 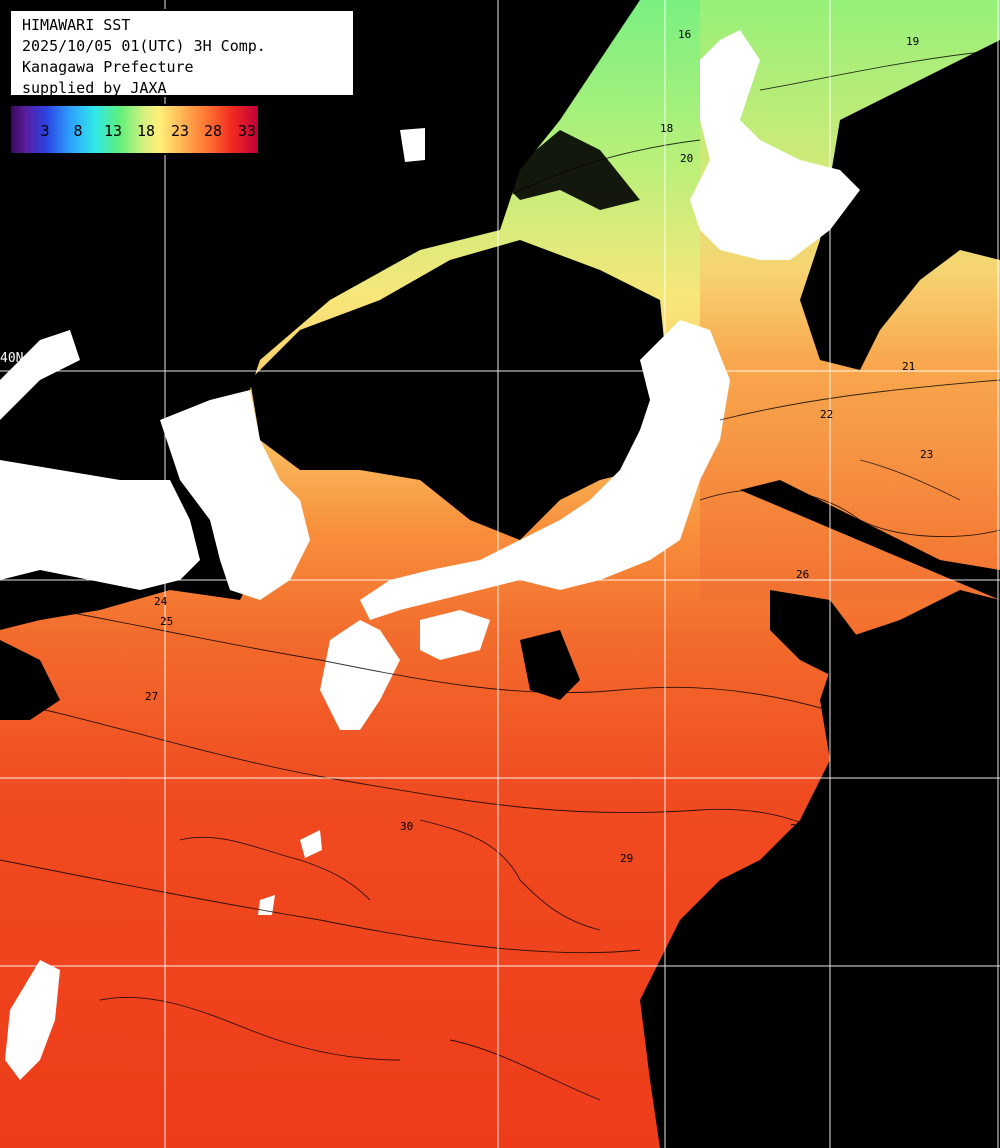 What do you see at coordinates (826, 414) in the screenshot?
I see `contour-label: 22` at bounding box center [826, 414].